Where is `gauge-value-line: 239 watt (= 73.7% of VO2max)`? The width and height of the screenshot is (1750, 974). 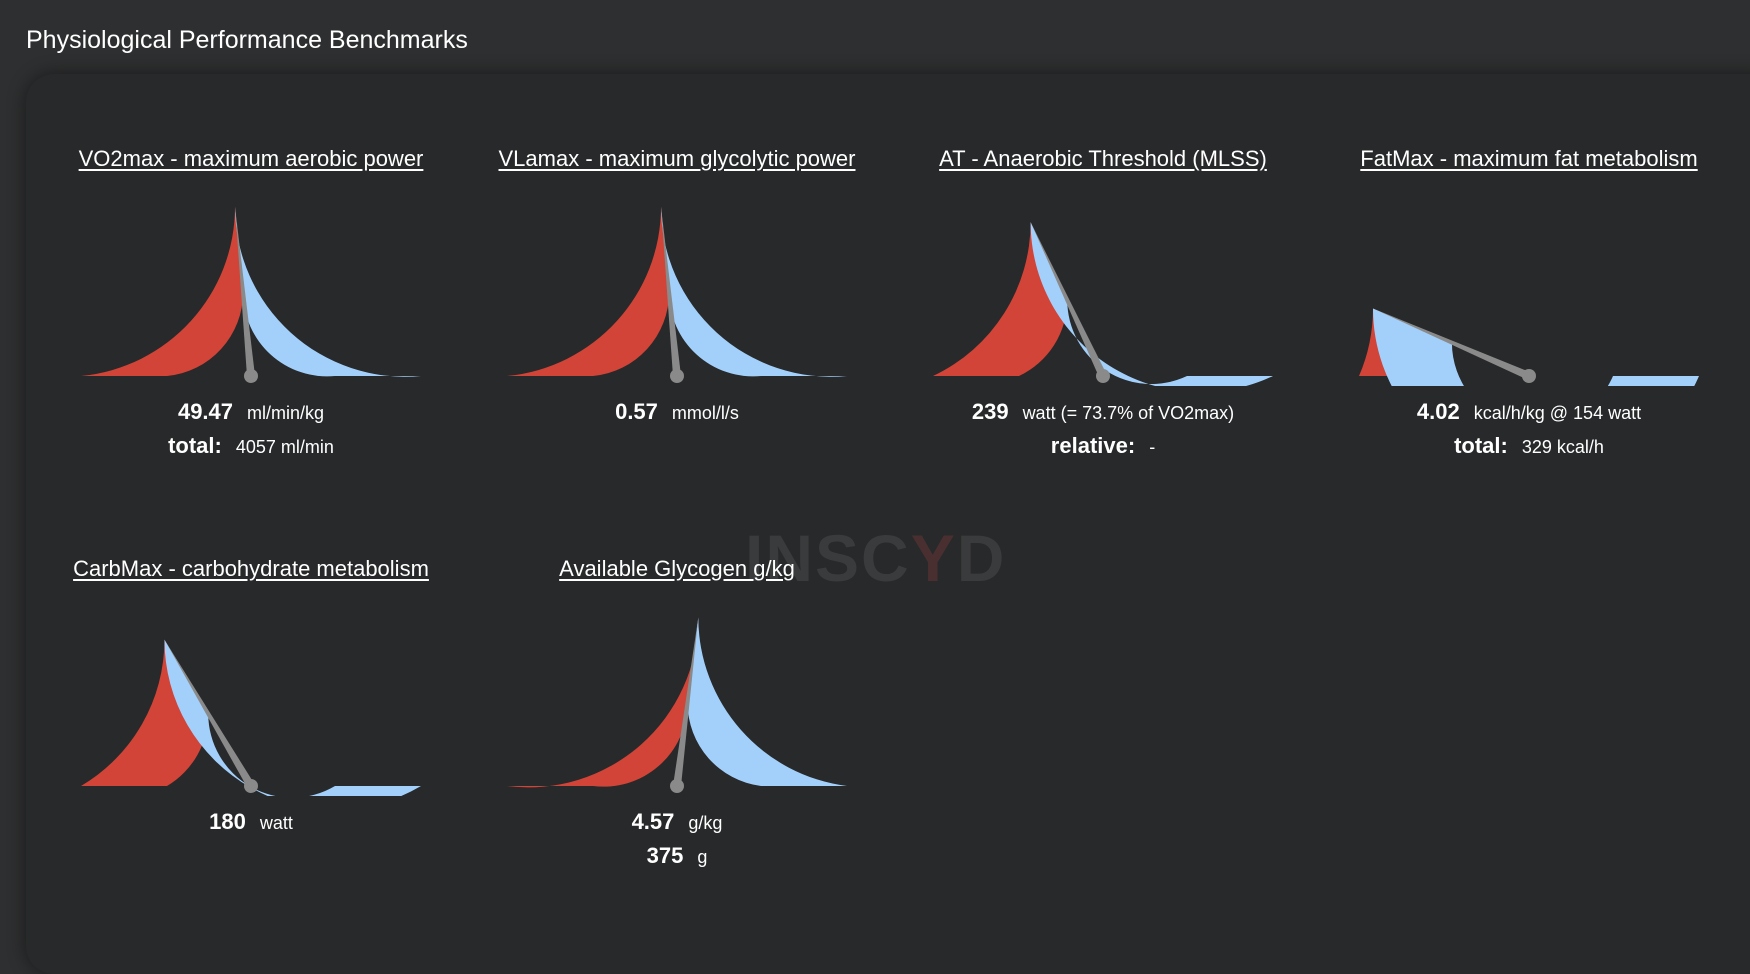 gauge-value-line: 239 watt (= 73.7% of VO2max) is located at coordinates (1103, 412).